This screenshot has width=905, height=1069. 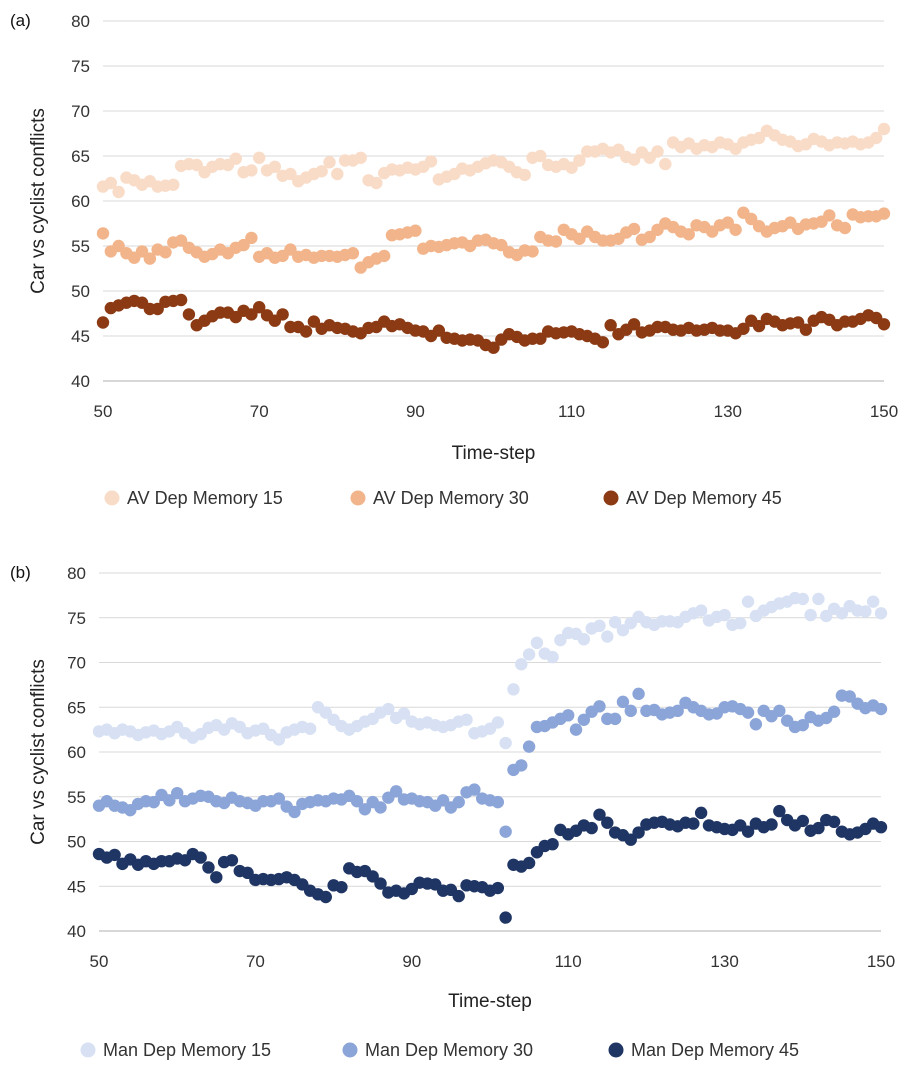 What do you see at coordinates (415, 411) in the screenshot?
I see `x-tick-label: 90` at bounding box center [415, 411].